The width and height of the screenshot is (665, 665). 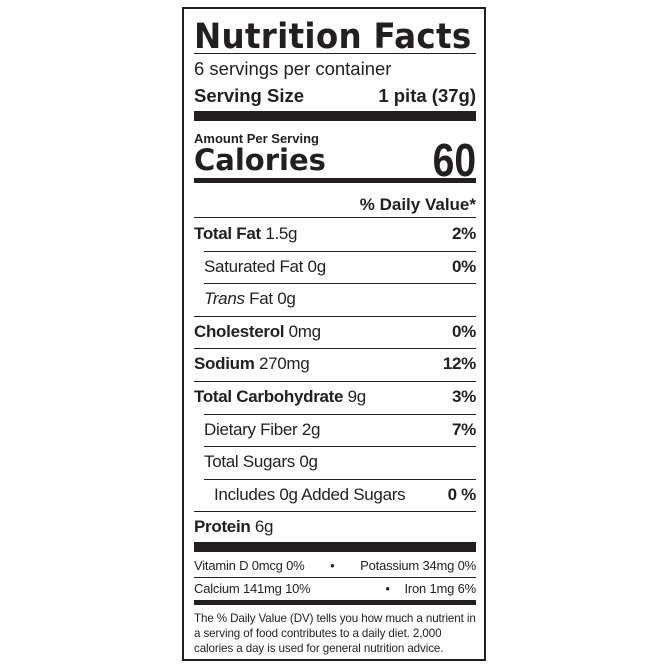 I want to click on micronutrient-row: Vitamin D 0mcg 0% • Potassium 34mg 0%, so click(x=335, y=565).